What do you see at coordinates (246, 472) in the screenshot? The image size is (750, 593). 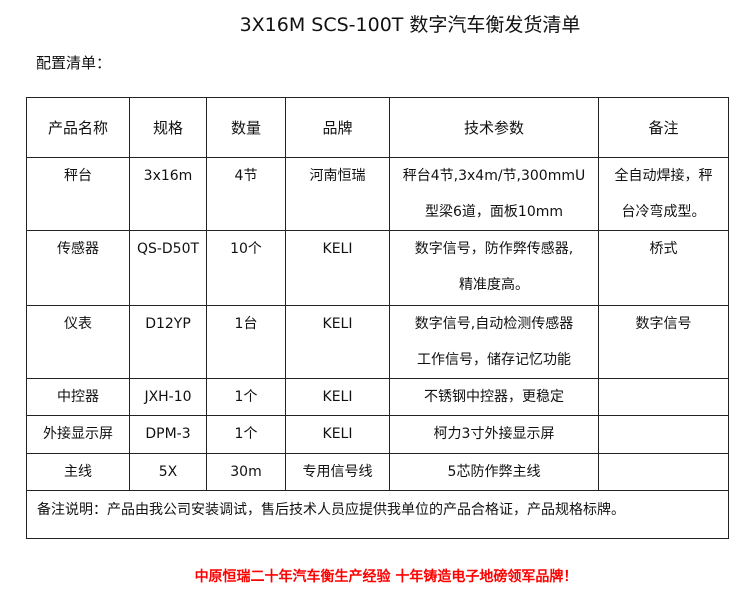 I see `cell-qty: 30m` at bounding box center [246, 472].